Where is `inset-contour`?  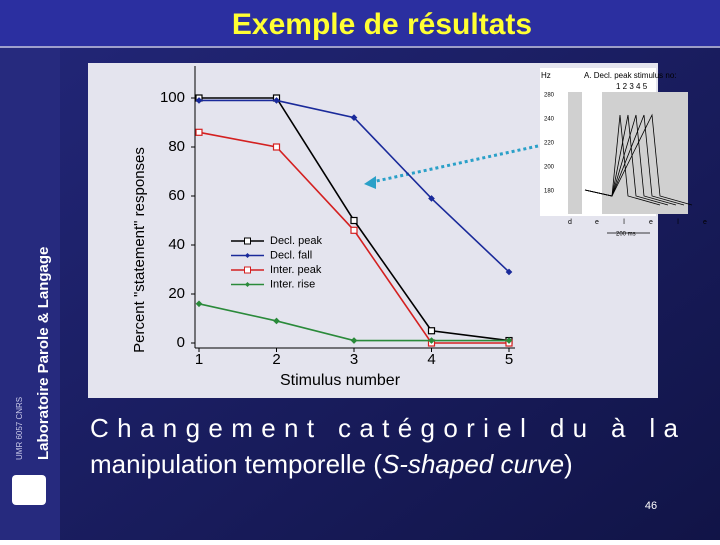
inset-contour is located at coordinates (638, 159).